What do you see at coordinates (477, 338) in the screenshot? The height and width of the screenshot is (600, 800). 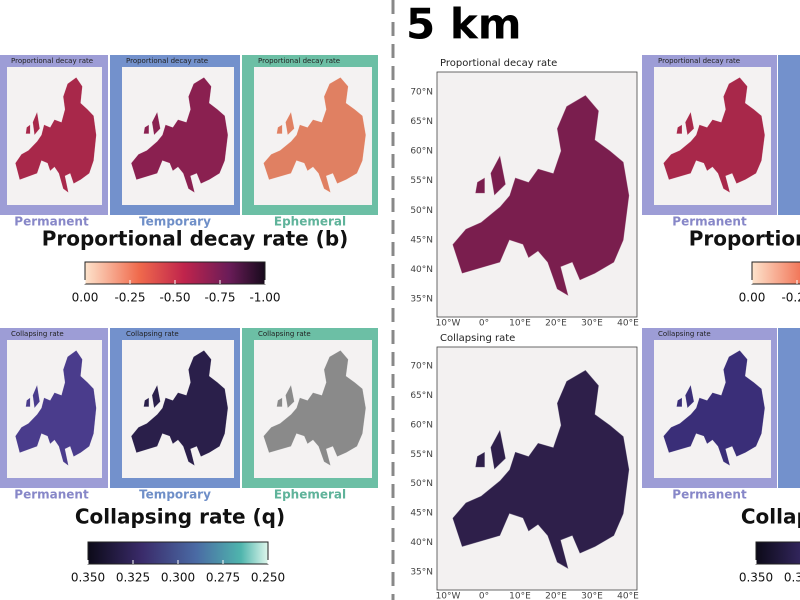 I see `map-title: Collapsing rate` at bounding box center [477, 338].